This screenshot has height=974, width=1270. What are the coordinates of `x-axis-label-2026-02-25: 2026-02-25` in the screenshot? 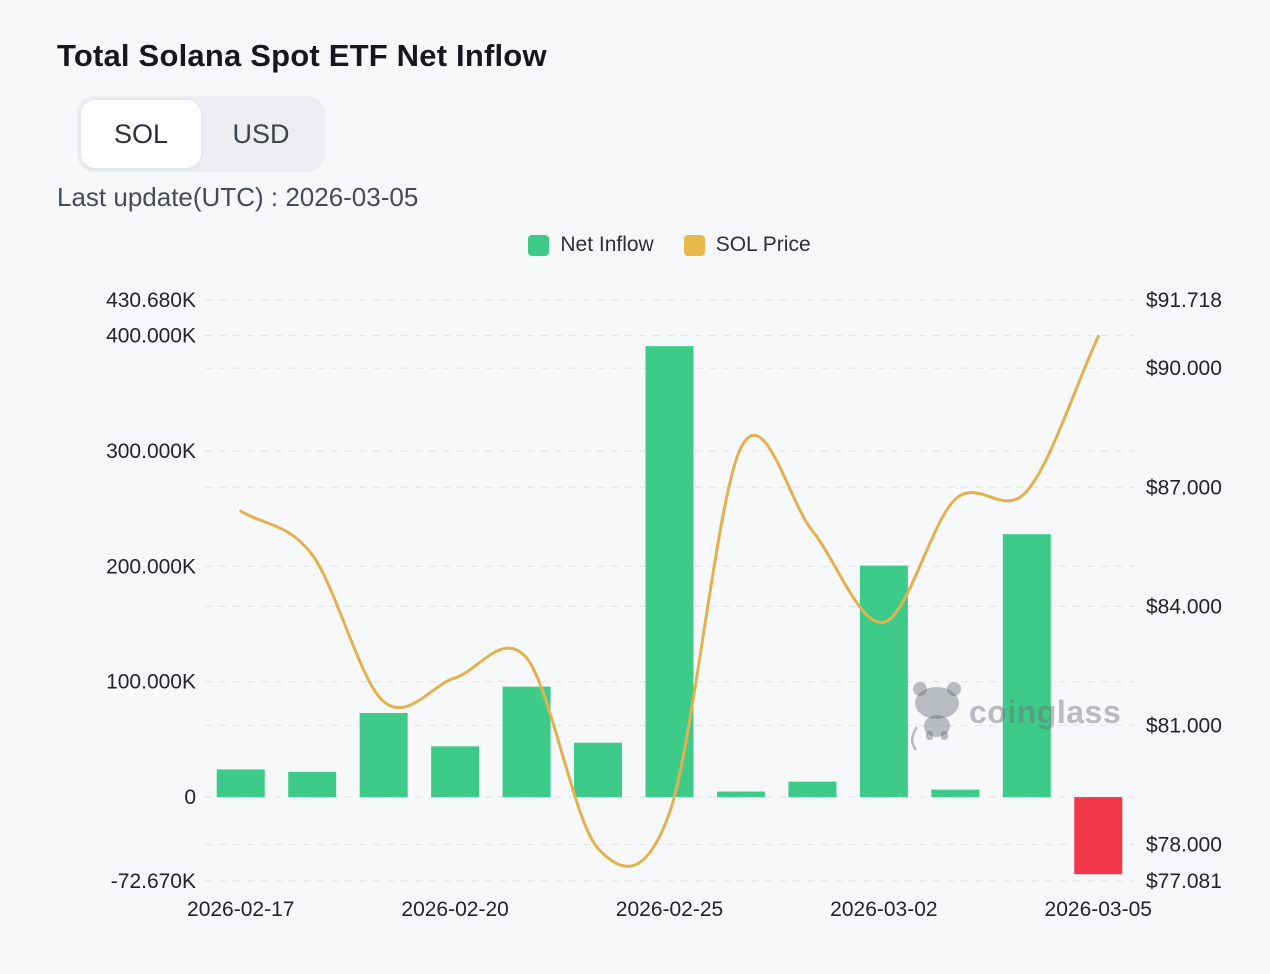 It's located at (669, 909).